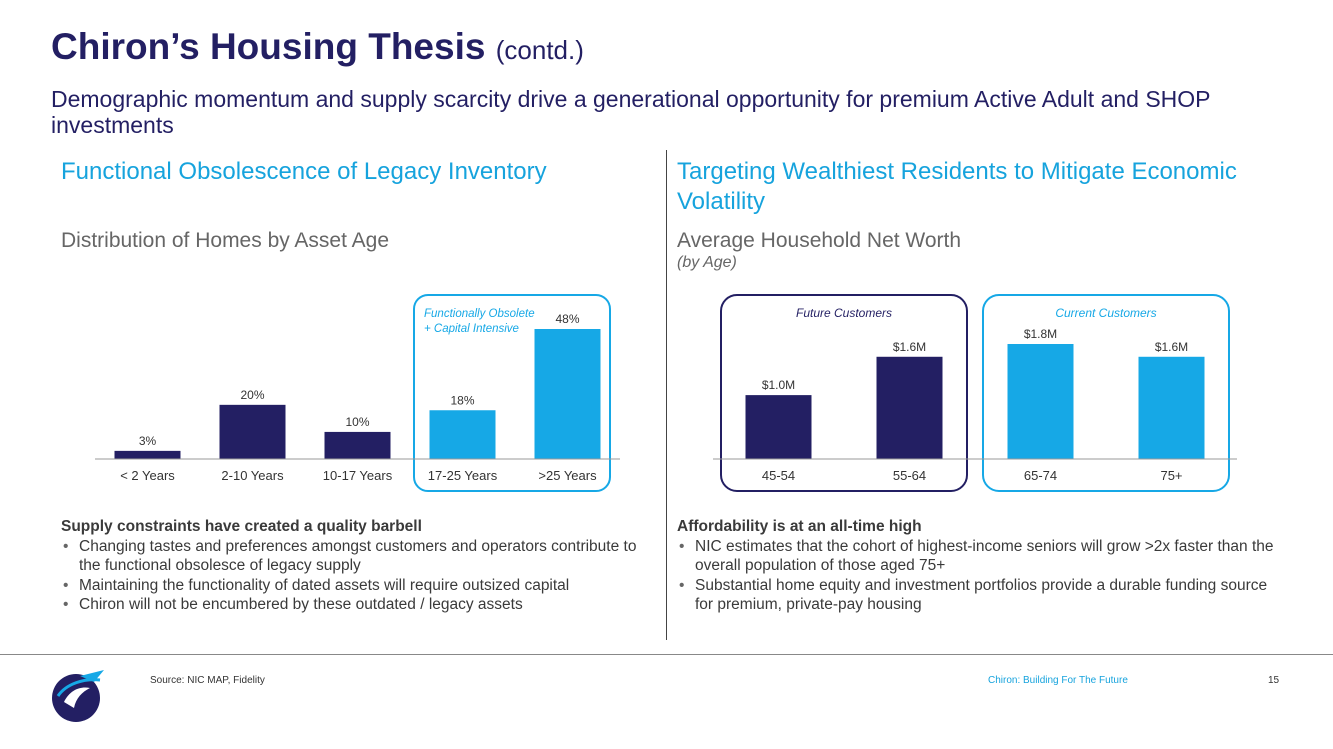 This screenshot has height=749, width=1333. What do you see at coordinates (1040, 334) in the screenshot?
I see `data-label: $1.8M` at bounding box center [1040, 334].